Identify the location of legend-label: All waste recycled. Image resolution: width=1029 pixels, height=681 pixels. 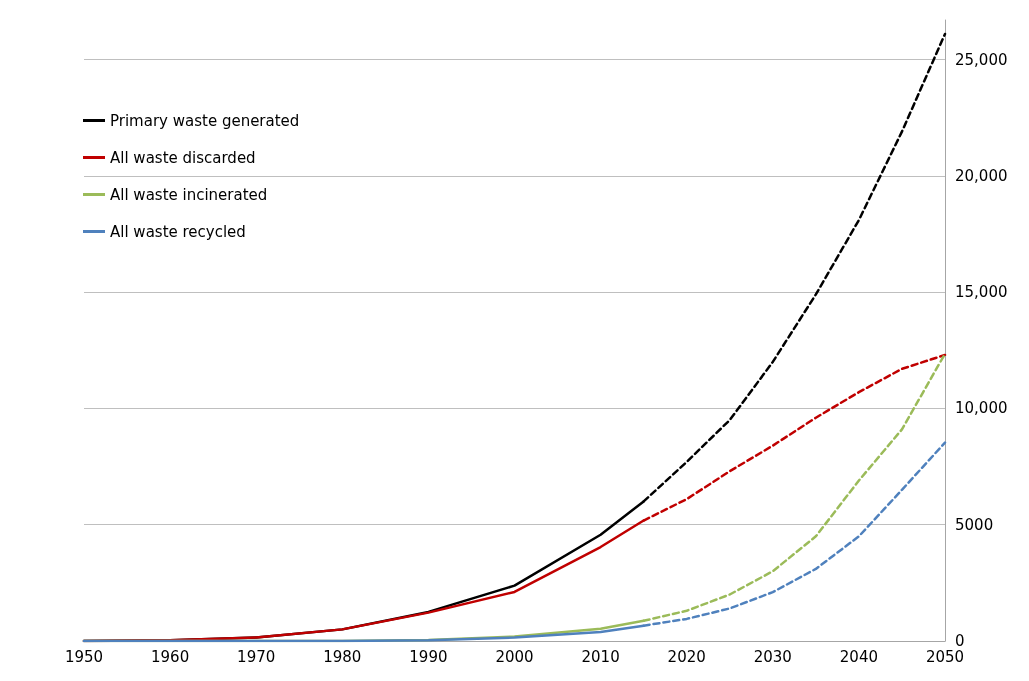
(178, 231).